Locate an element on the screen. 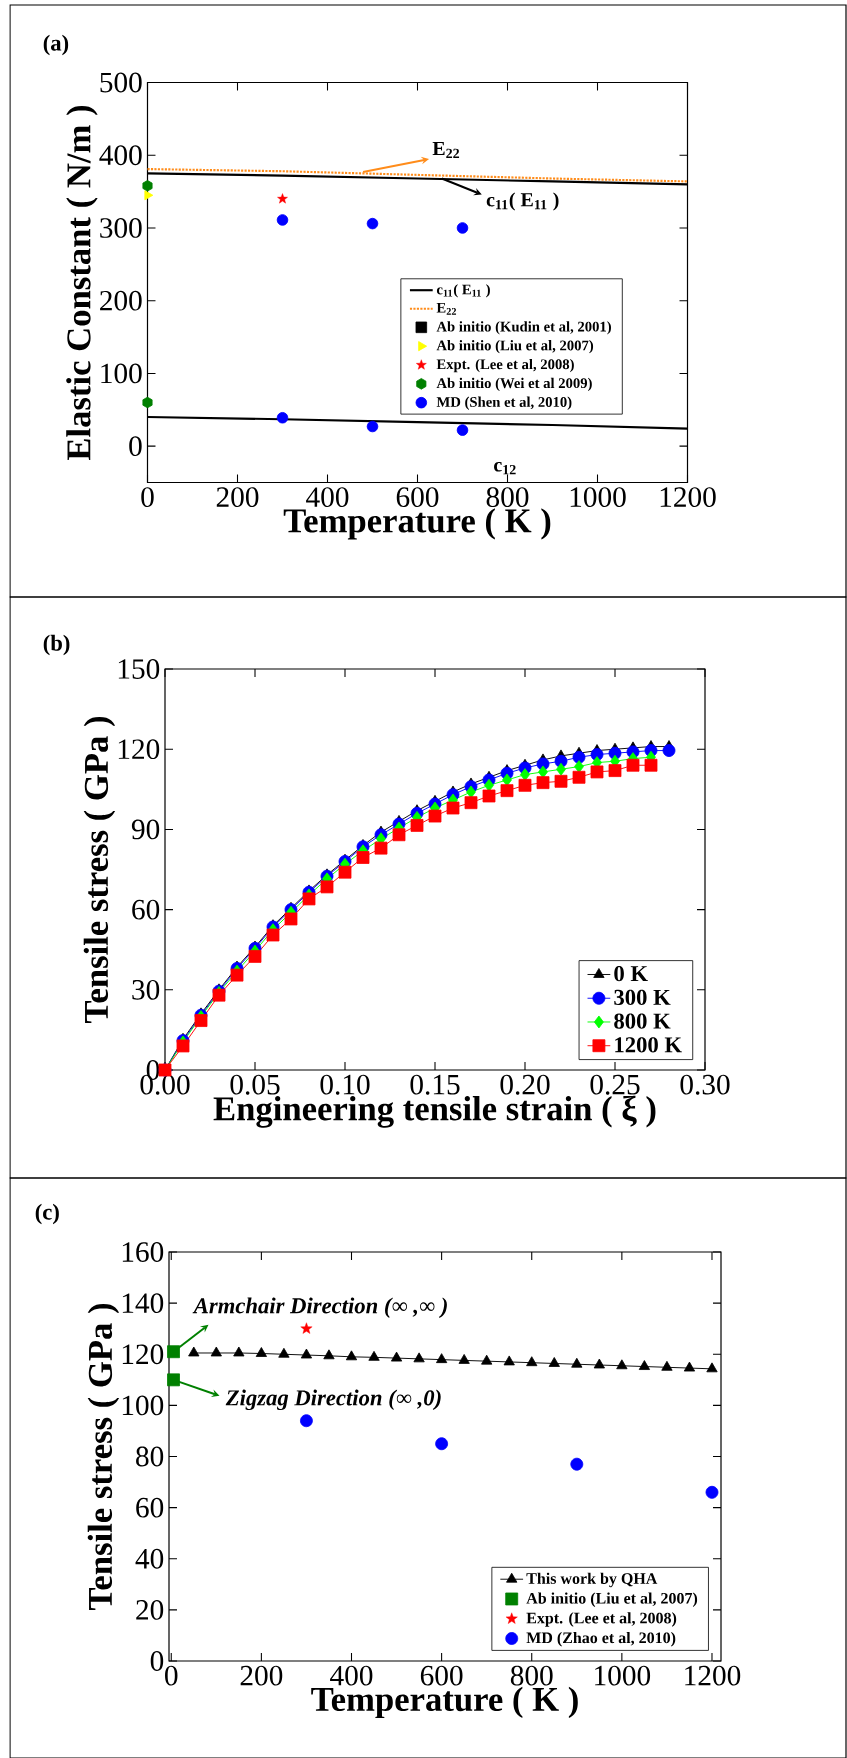 This screenshot has height=1758, width=847. y-axis-title: Elastic Constant ( N/m ) is located at coordinates (82, 283).